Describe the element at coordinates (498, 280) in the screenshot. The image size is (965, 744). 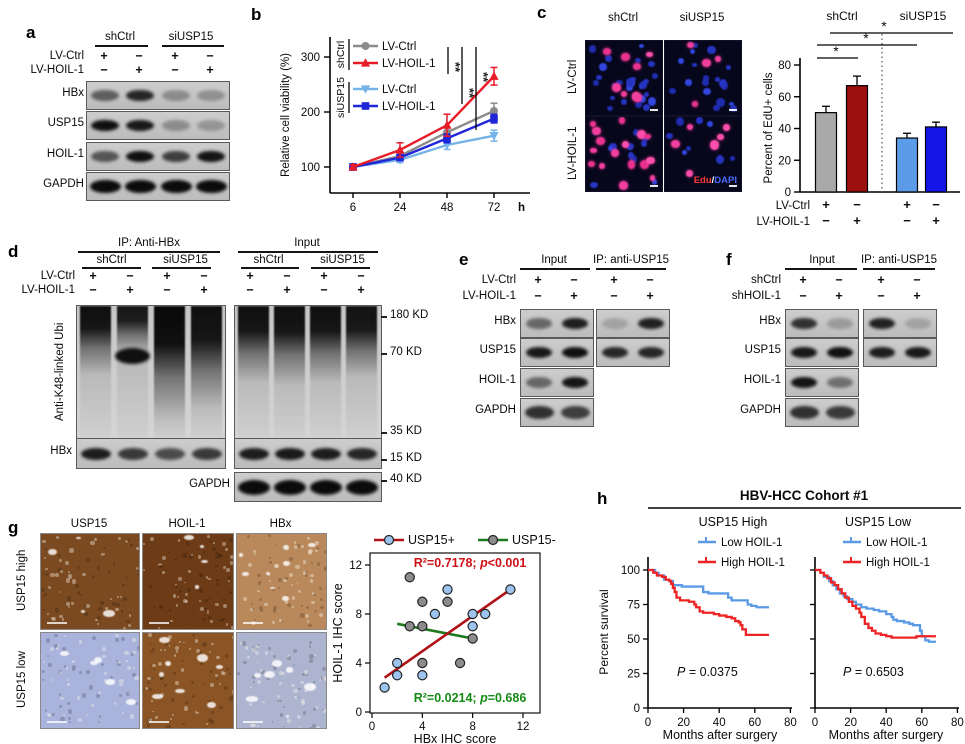
I see `treatment-row-label: LV-Ctrl` at that location.